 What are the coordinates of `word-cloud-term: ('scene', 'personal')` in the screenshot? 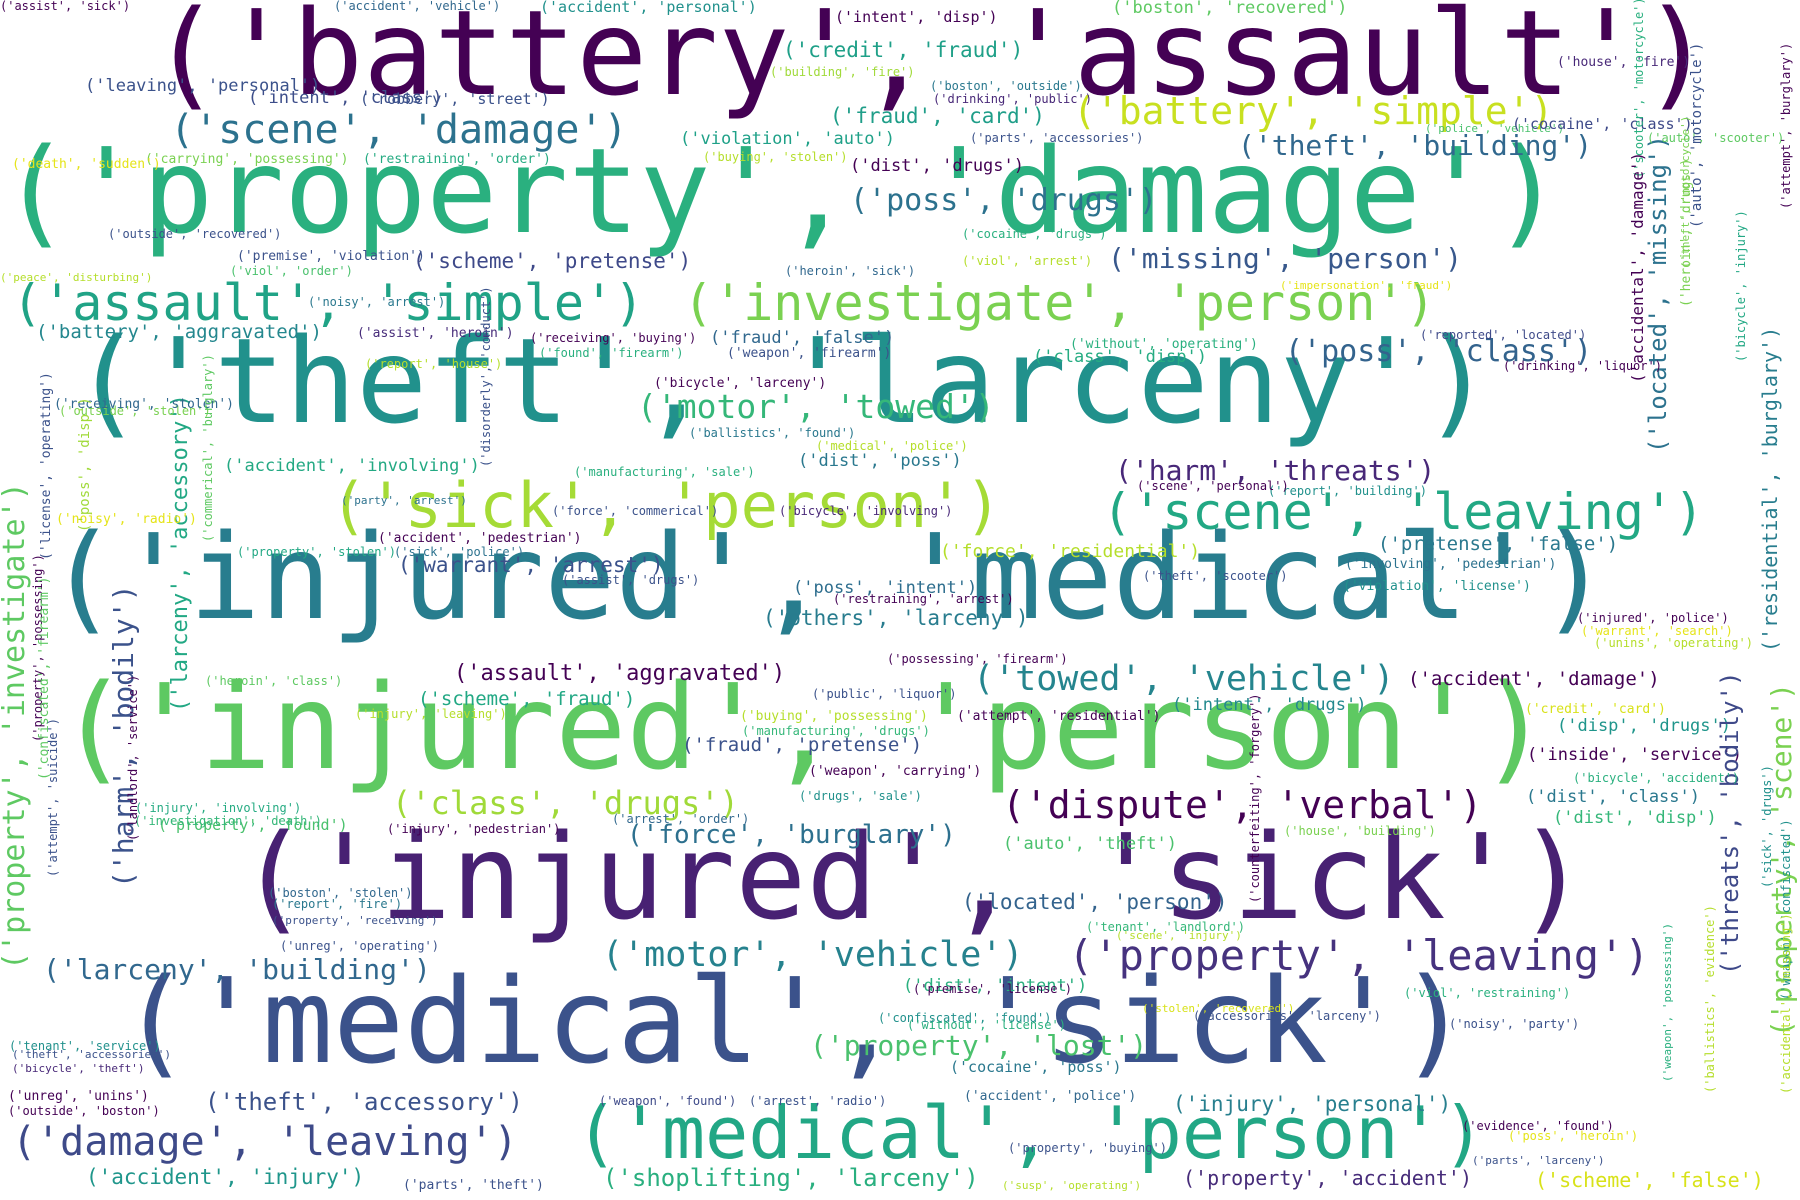 It's located at (1213, 486).